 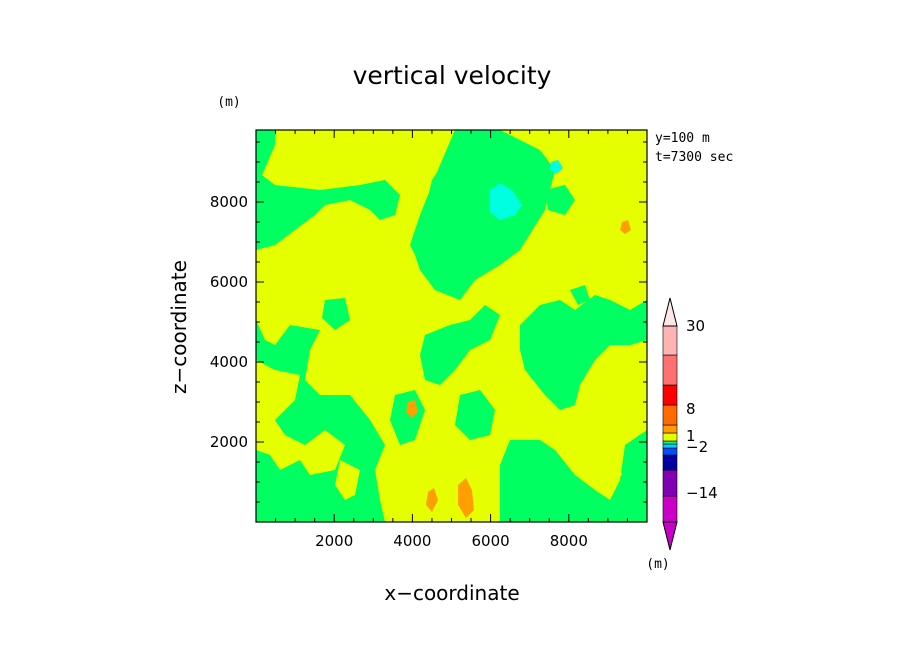 I want to click on y-tick-label: 2000, so click(x=229, y=442).